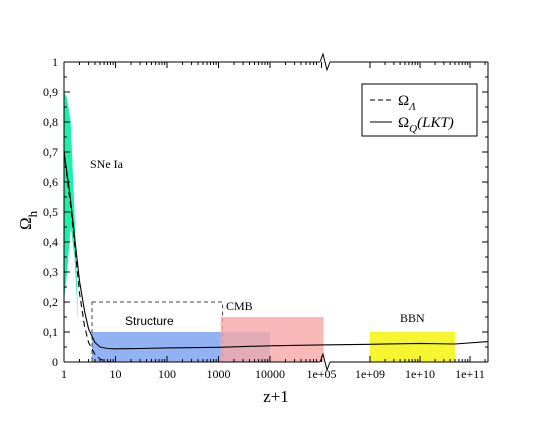  Describe the element at coordinates (276, 396) in the screenshot. I see `x-axis-title: z+1` at that location.